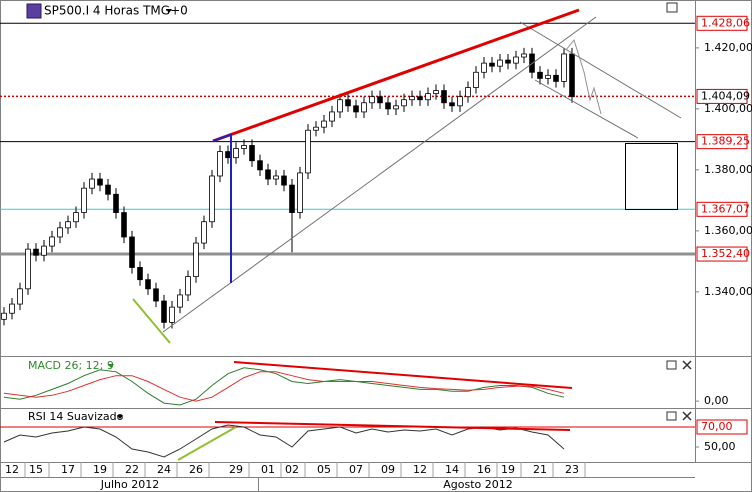  Describe the element at coordinates (196, 469) in the screenshot. I see `x-tick-label: 26` at that location.